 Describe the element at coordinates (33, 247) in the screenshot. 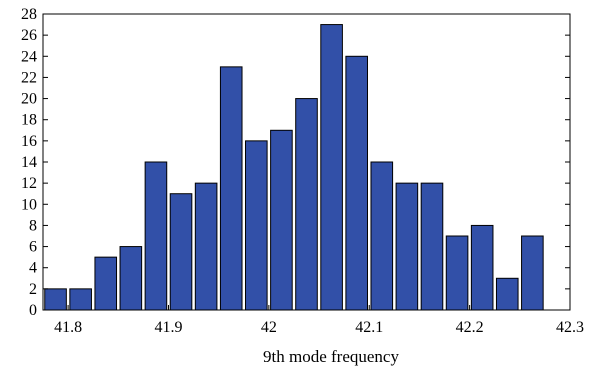

I see `y-tick-label: 6` at that location.